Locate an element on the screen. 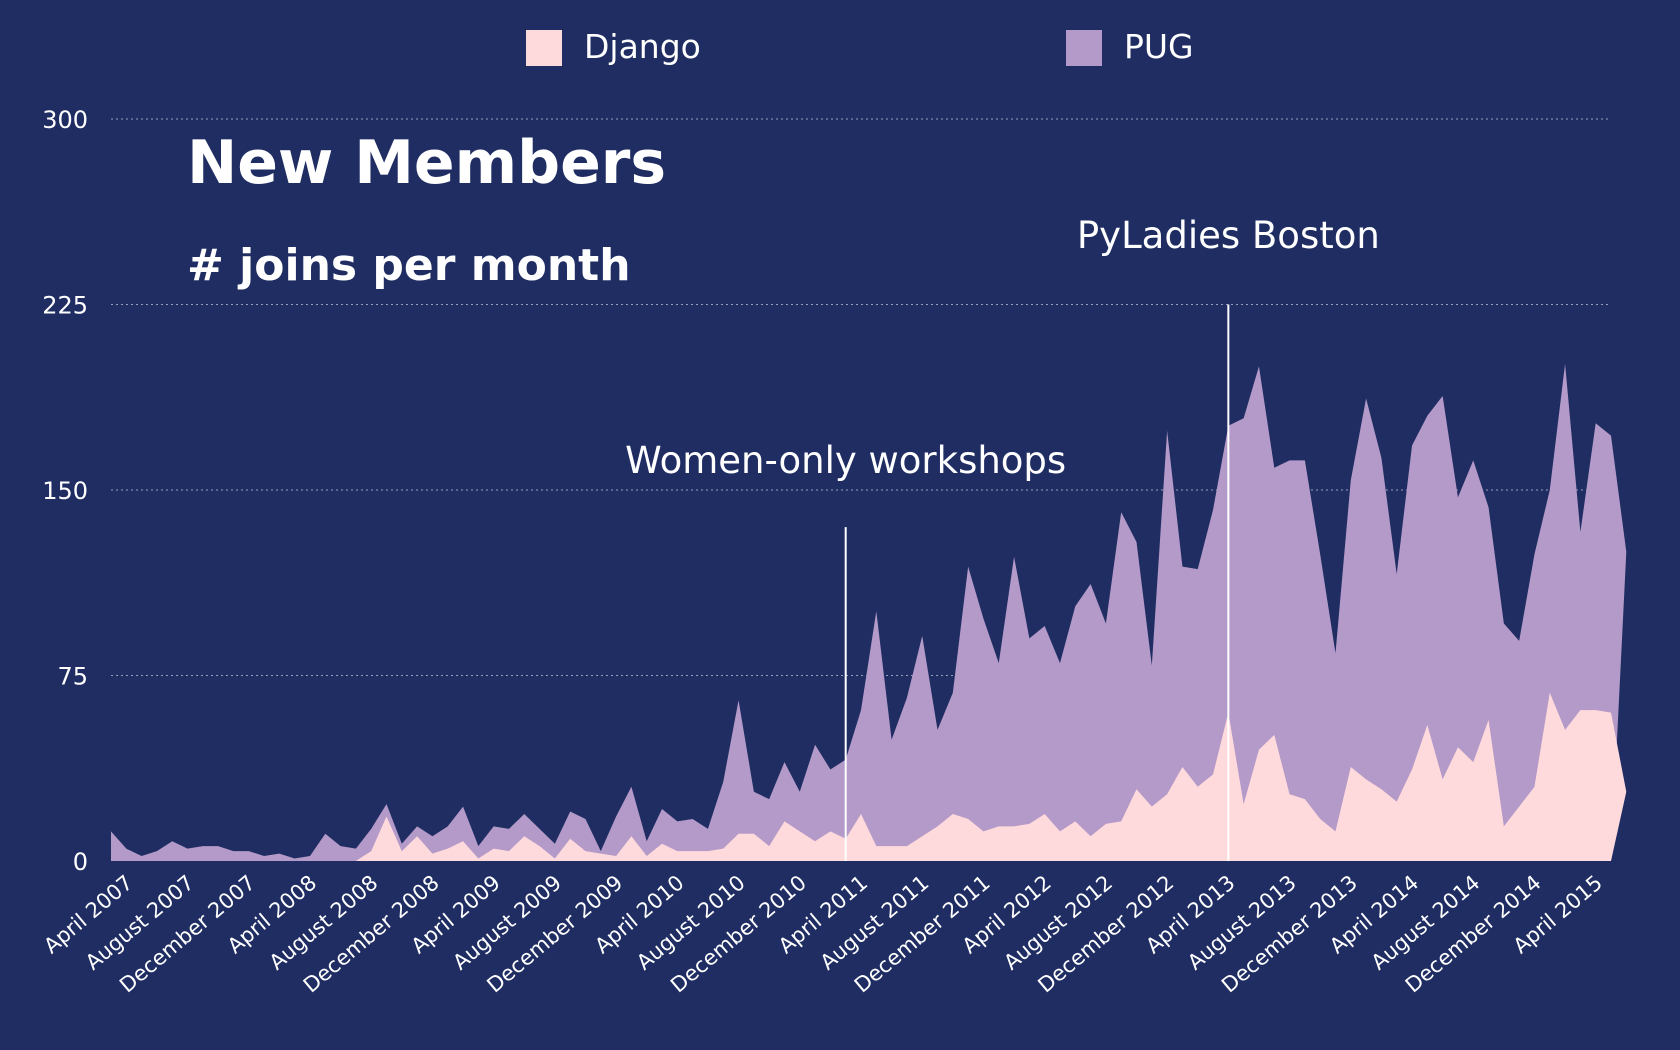  y-tick-label: 225 is located at coordinates (65, 306).